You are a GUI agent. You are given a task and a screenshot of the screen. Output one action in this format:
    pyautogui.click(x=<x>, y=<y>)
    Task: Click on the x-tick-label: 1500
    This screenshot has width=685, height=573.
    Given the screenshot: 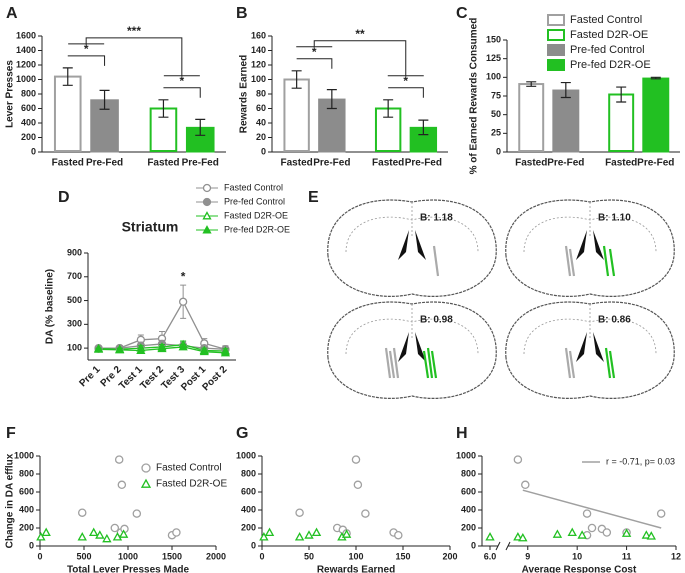 What is the action you would take?
    pyautogui.click(x=172, y=556)
    